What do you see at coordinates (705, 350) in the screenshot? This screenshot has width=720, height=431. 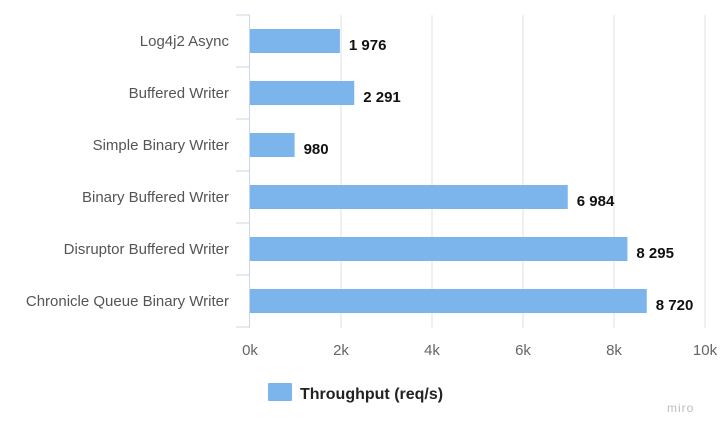 I see `x-tick-label: 10k` at bounding box center [705, 350].